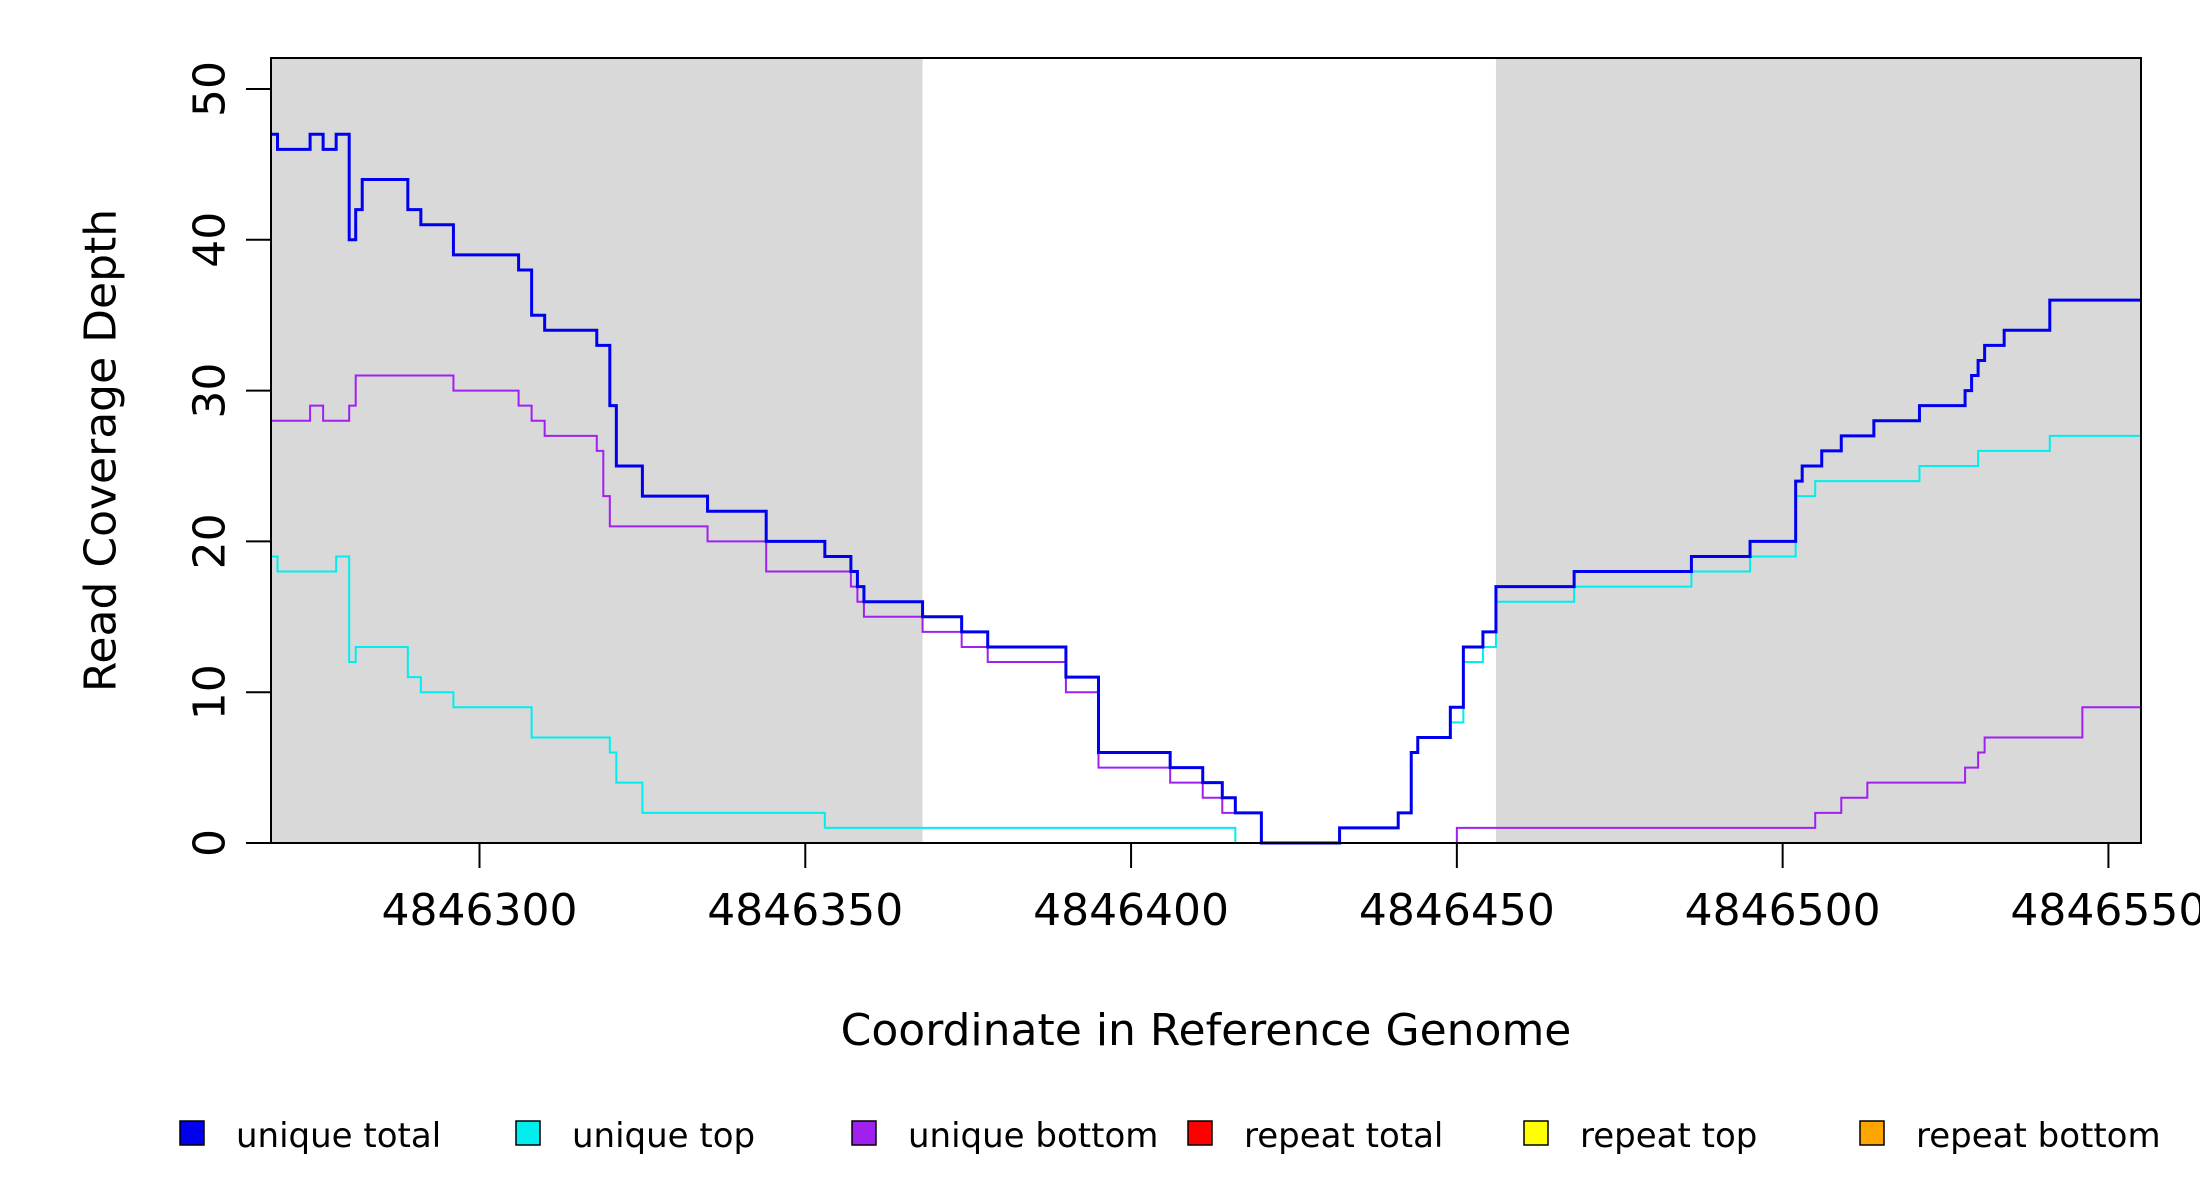  I want to click on legend-label: repeat bottom, so click(2038, 1136).